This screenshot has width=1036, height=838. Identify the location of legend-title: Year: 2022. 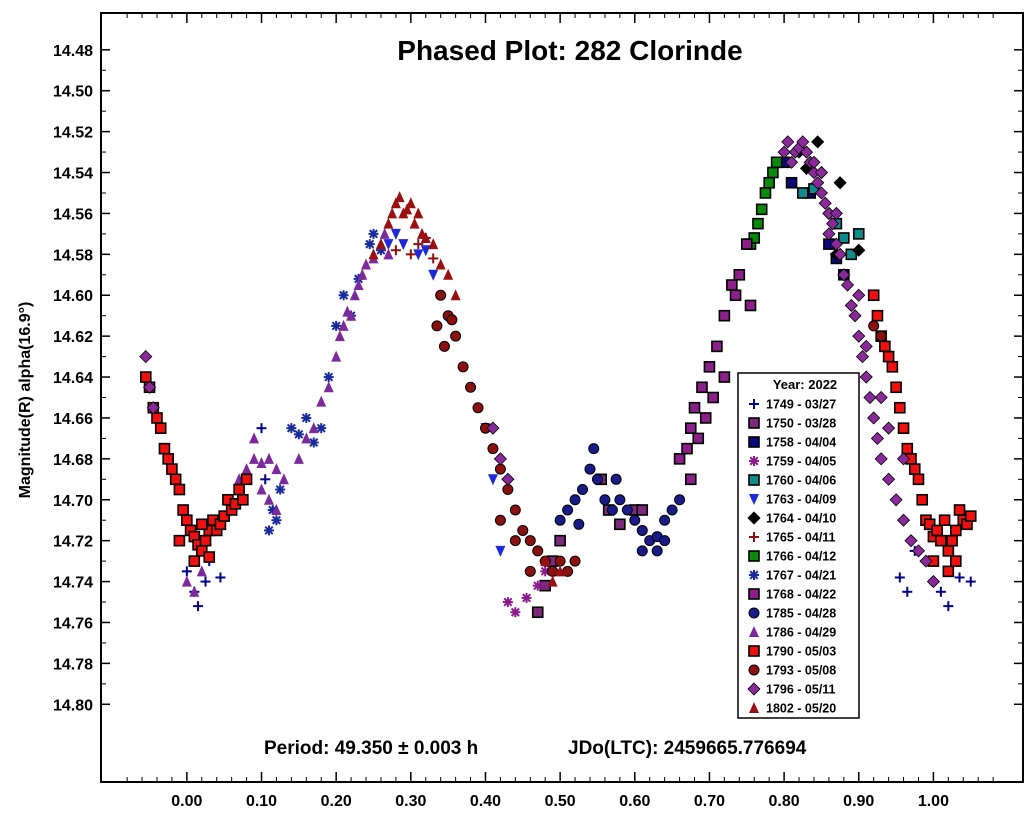
(805, 384).